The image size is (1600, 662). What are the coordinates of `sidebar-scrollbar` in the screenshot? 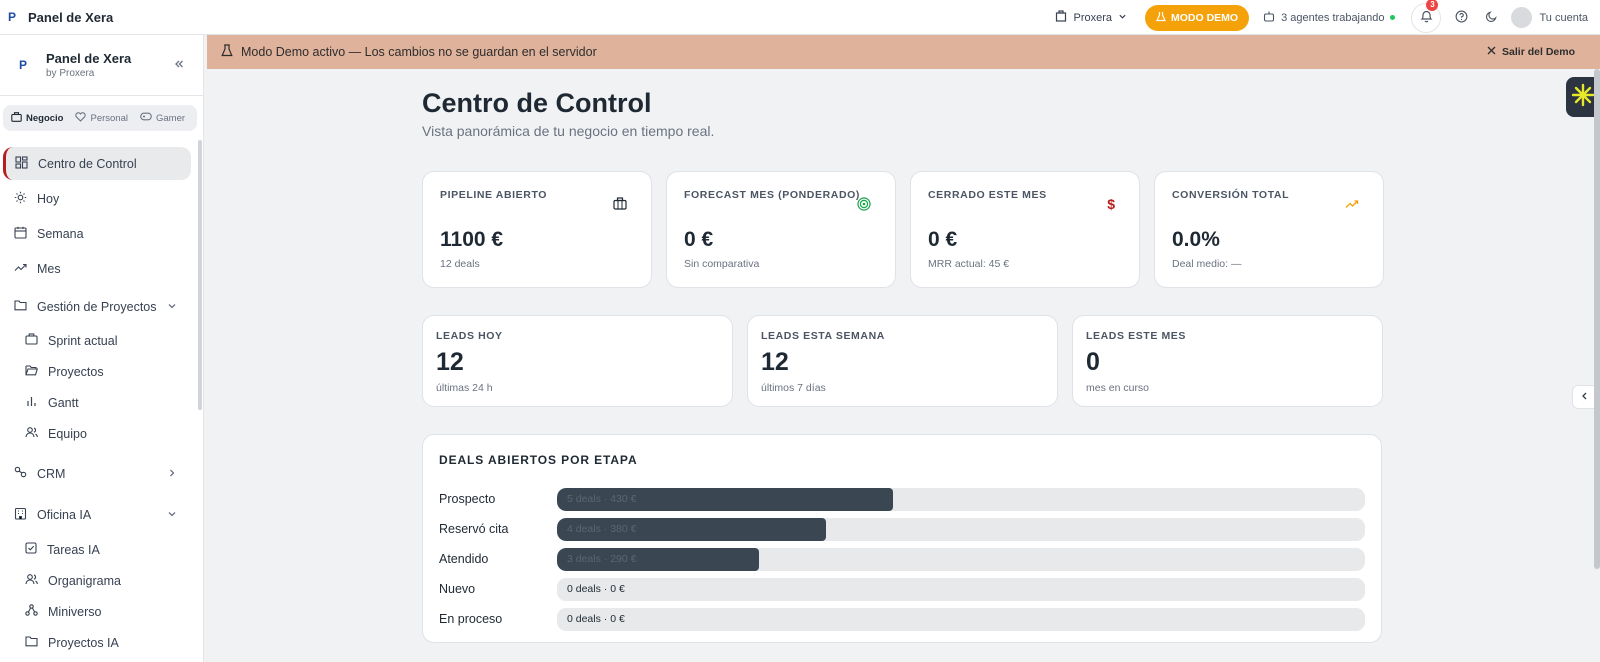 It's located at (200, 275).